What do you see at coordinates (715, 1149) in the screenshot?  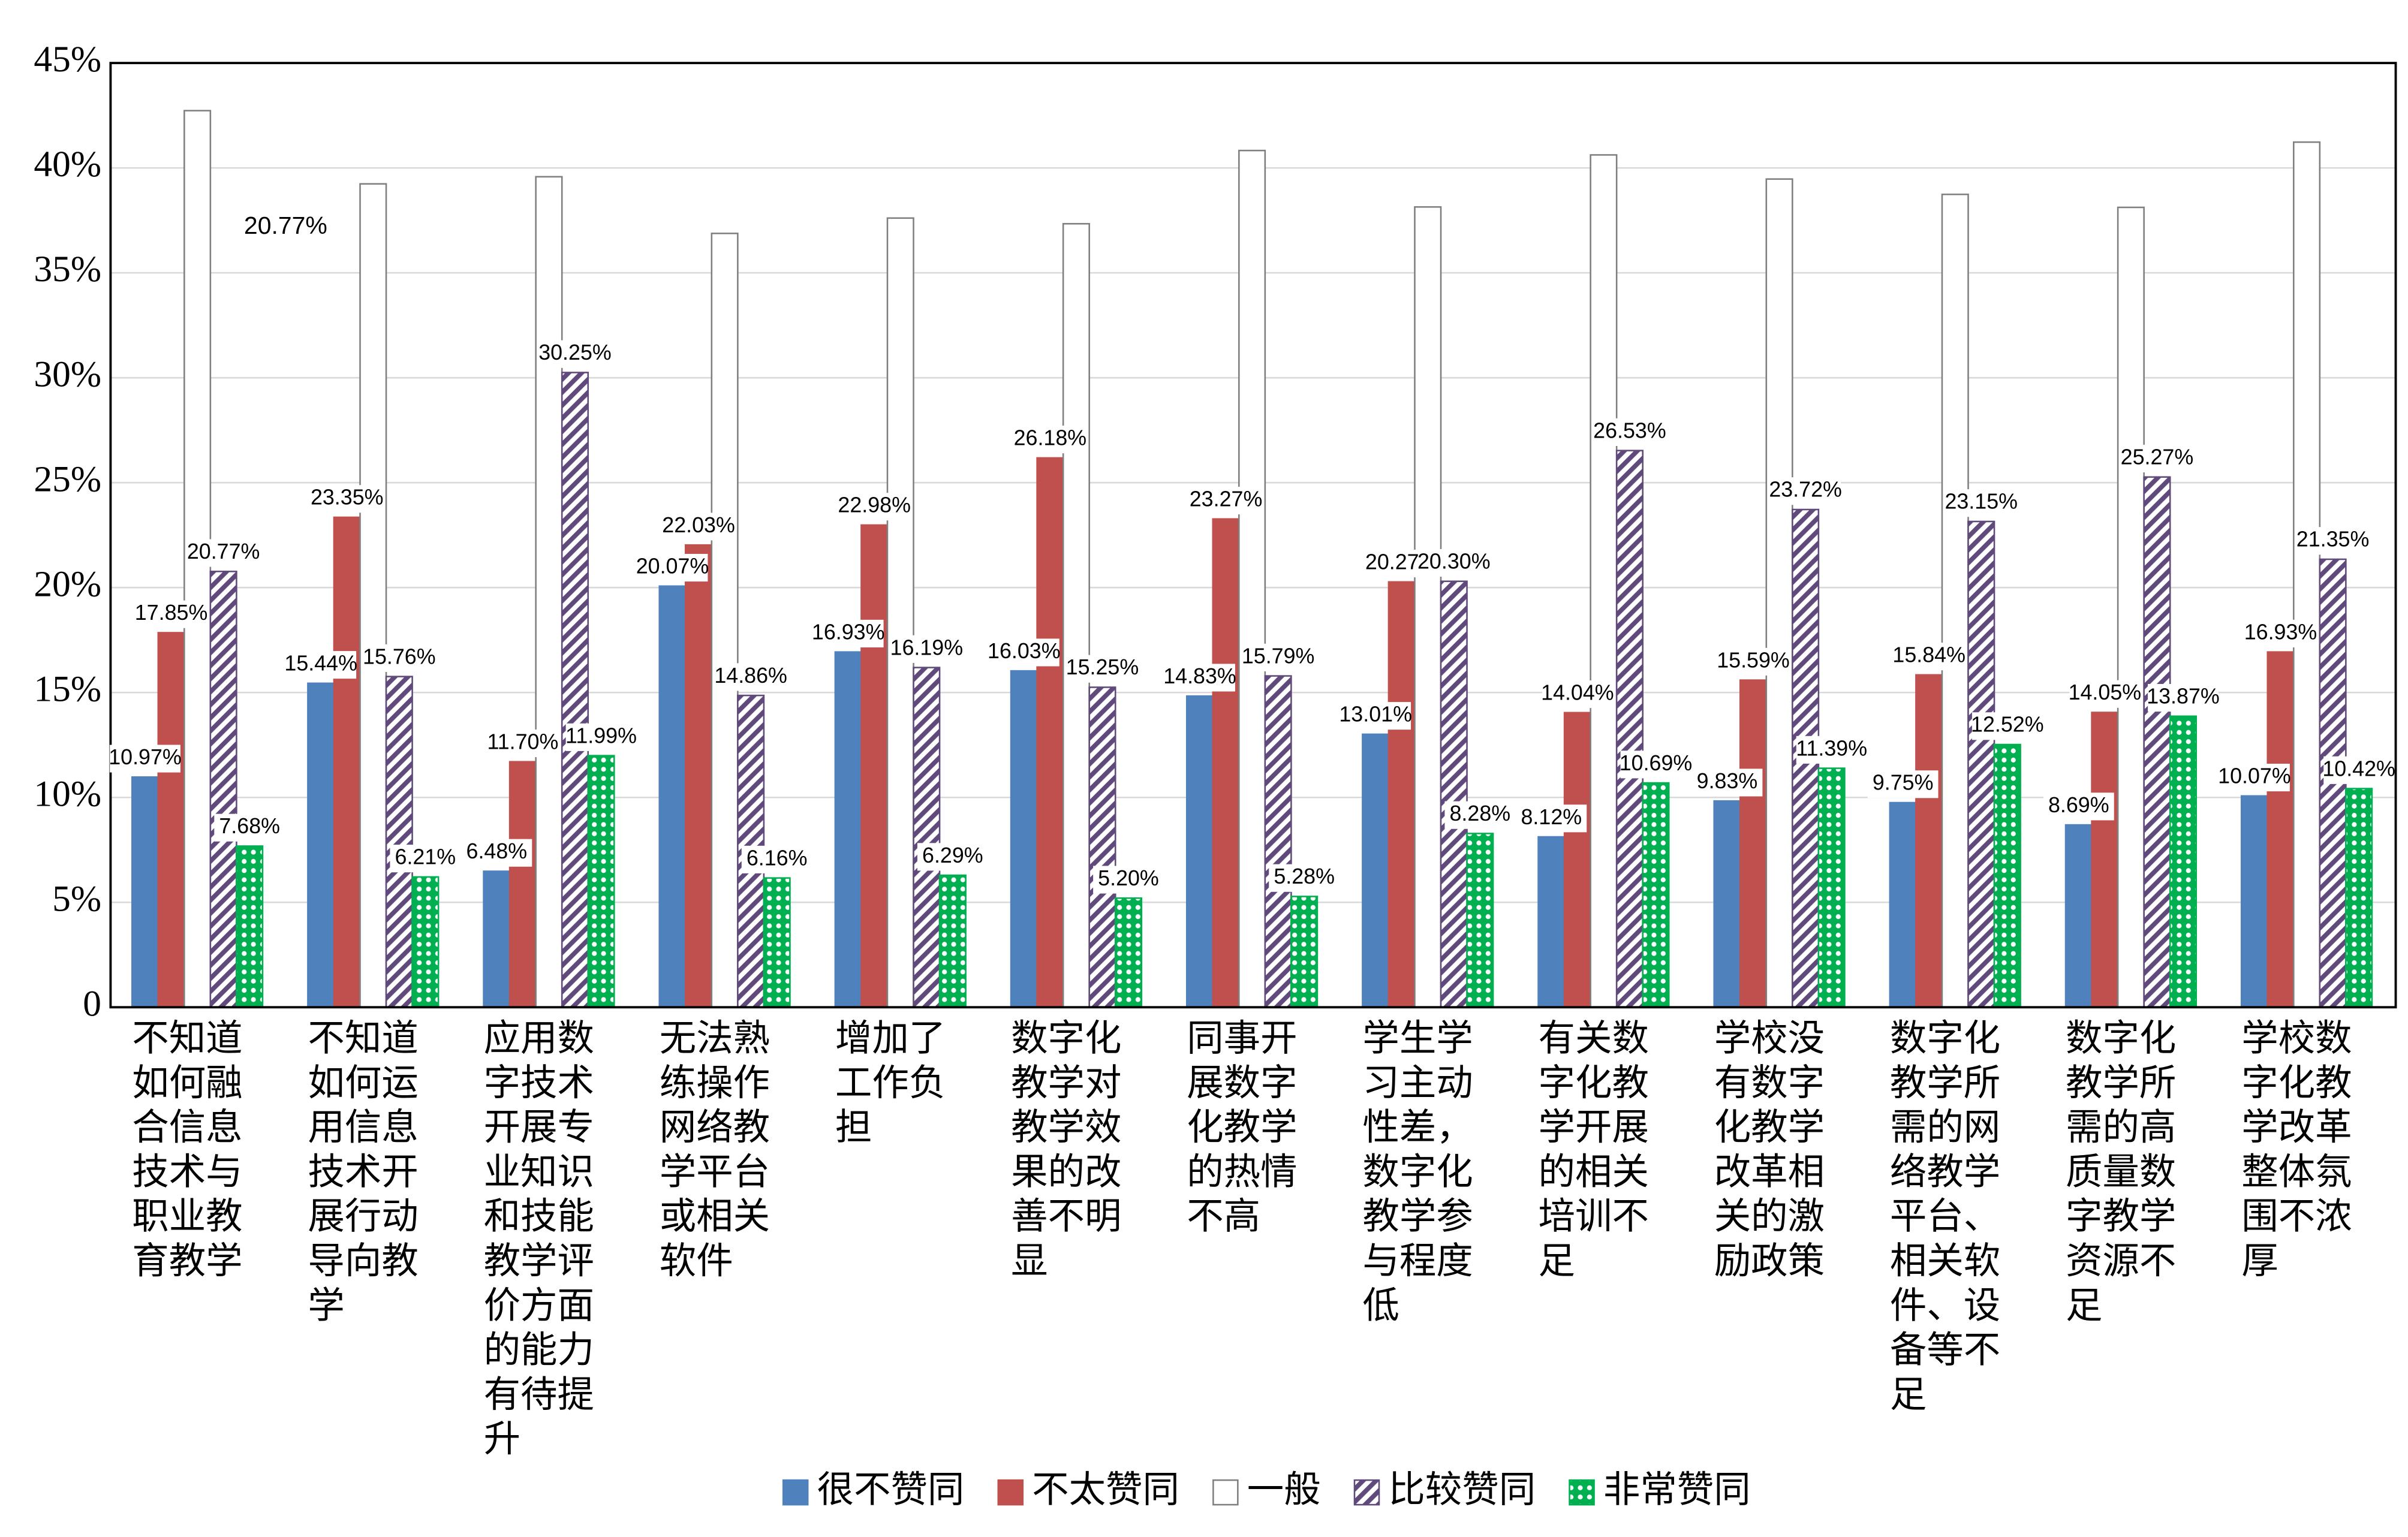 I see `x-tick-label: 无法熟练操作网络教学平台或相关软件` at bounding box center [715, 1149].